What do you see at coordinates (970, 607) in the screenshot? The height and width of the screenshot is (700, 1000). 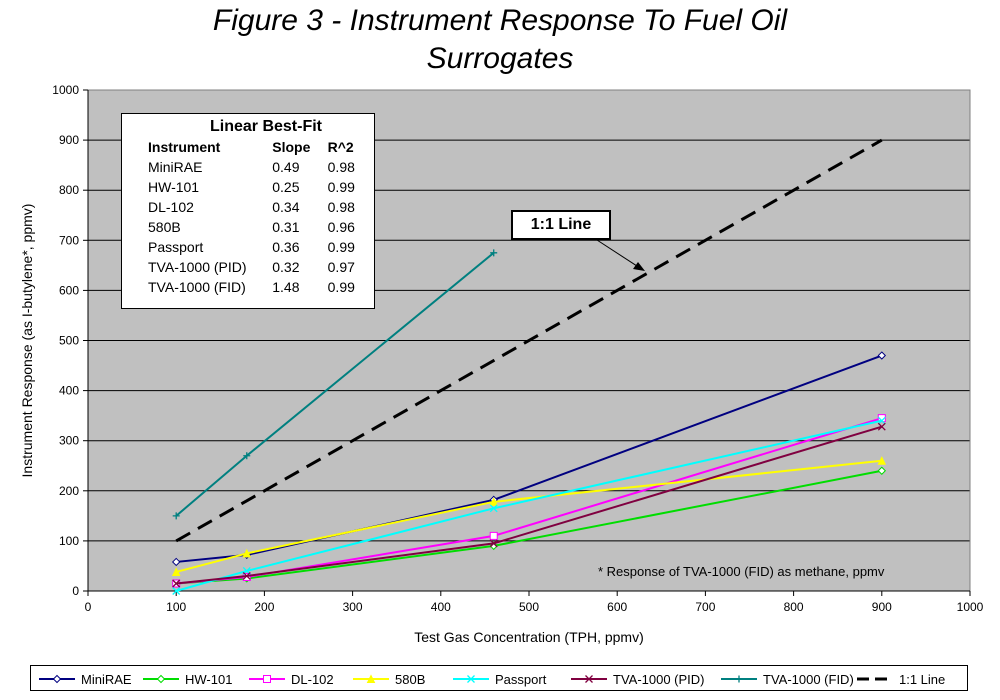 I see `x-tick-label: 1000` at bounding box center [970, 607].